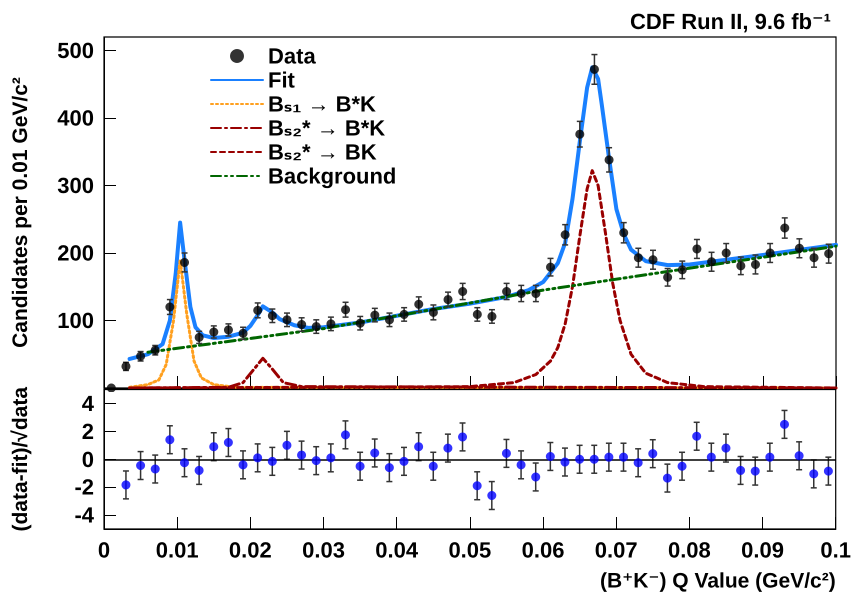 The height and width of the screenshot is (596, 854). I want to click on legend-label: Background, so click(332, 176).